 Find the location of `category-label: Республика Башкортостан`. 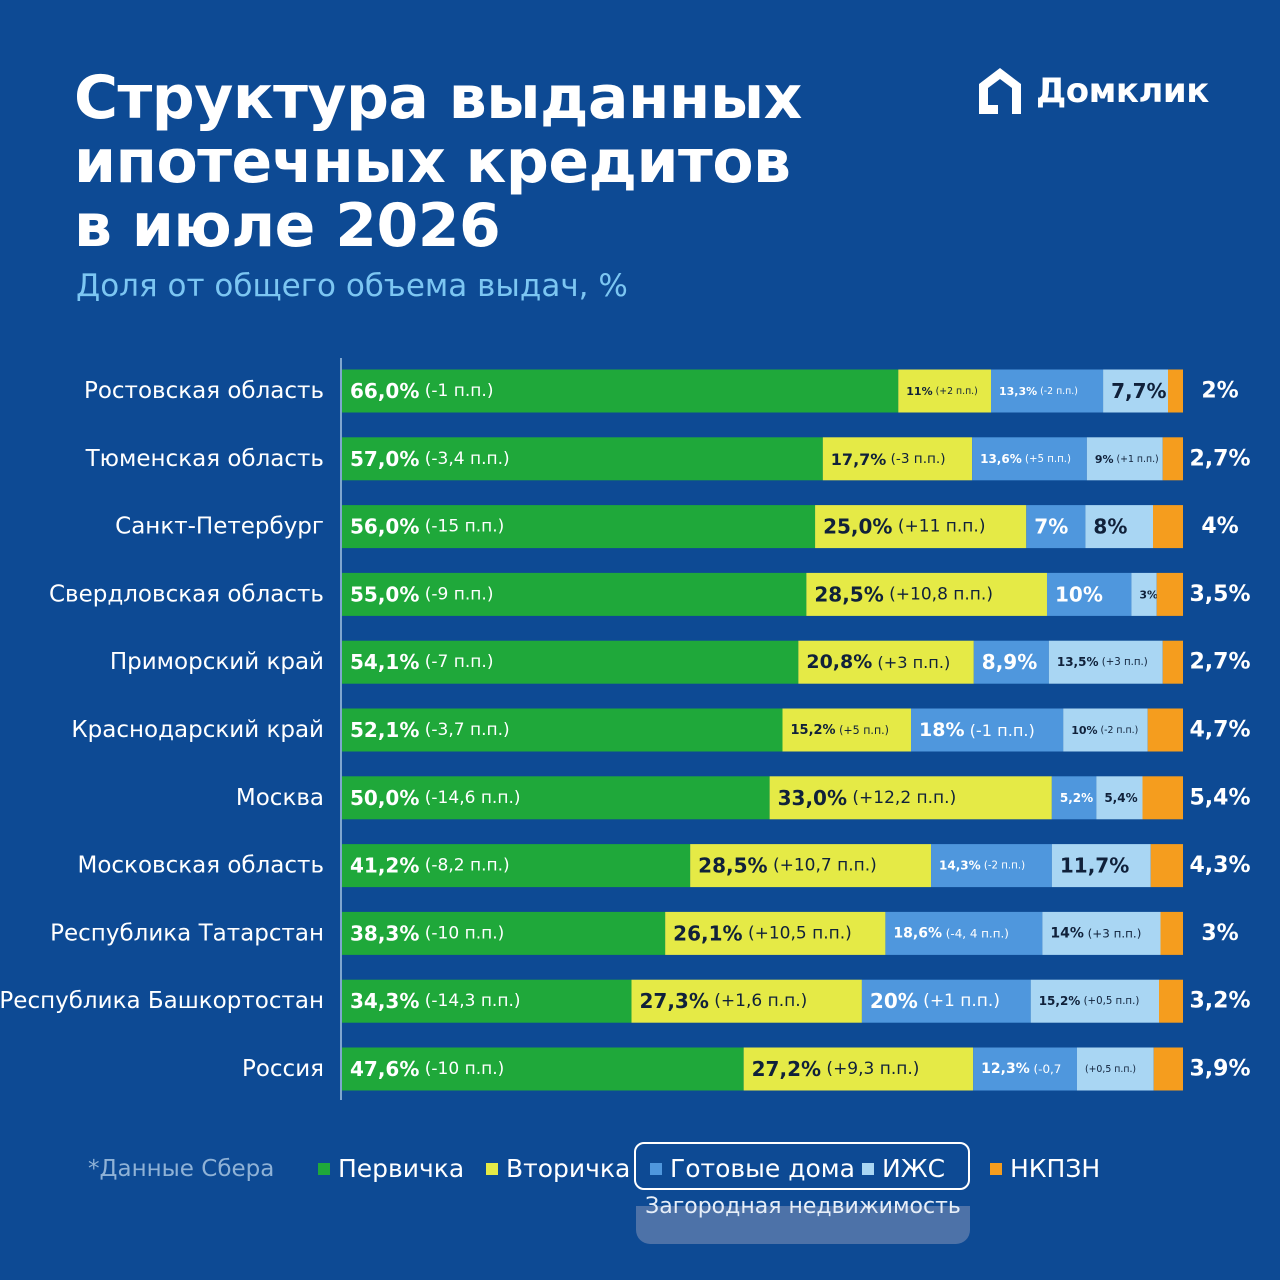

category-label: Республика Башкортостан is located at coordinates (162, 1001).